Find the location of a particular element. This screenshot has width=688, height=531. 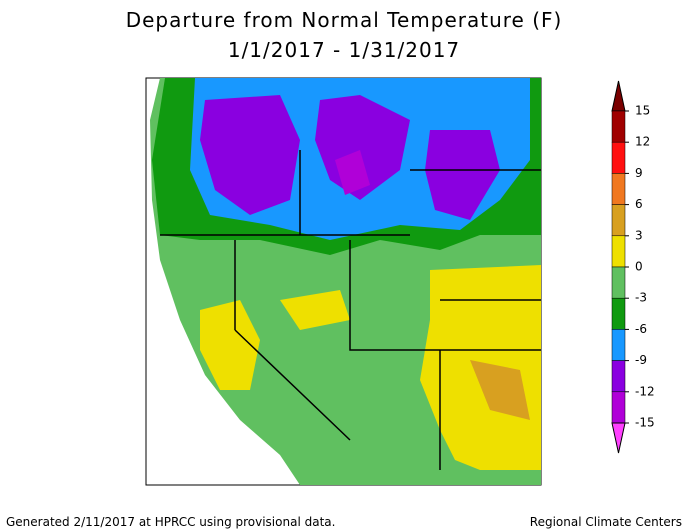

colorbar-tick-label: 9 is located at coordinates (639, 173).